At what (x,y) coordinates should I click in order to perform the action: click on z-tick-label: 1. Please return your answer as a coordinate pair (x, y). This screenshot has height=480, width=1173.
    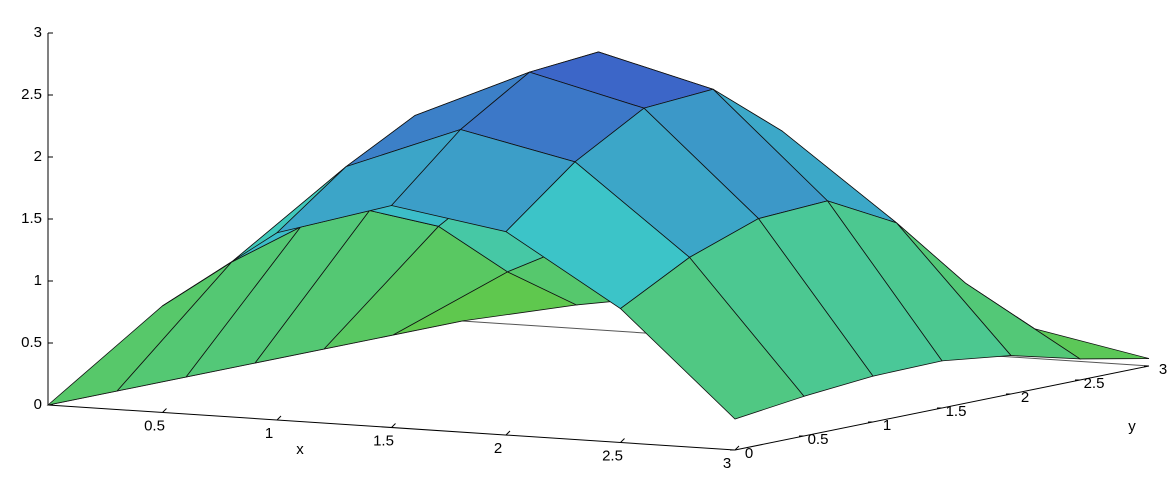
    Looking at the image, I should click on (38, 280).